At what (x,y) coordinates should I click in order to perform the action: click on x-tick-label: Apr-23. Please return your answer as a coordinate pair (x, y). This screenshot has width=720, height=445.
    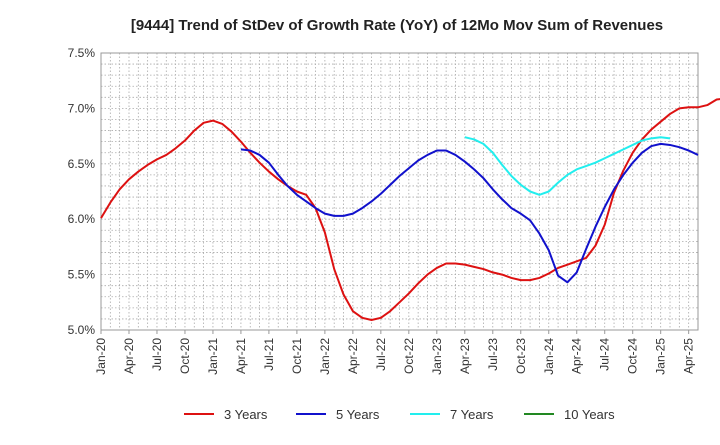
    Looking at the image, I should click on (465, 356).